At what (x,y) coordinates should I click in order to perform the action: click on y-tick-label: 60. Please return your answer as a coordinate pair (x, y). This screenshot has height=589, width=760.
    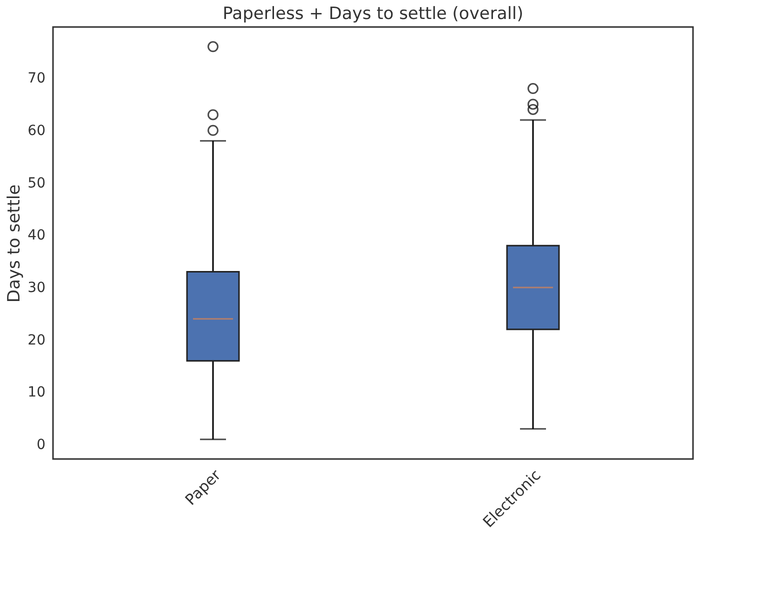
    Looking at the image, I should click on (37, 130).